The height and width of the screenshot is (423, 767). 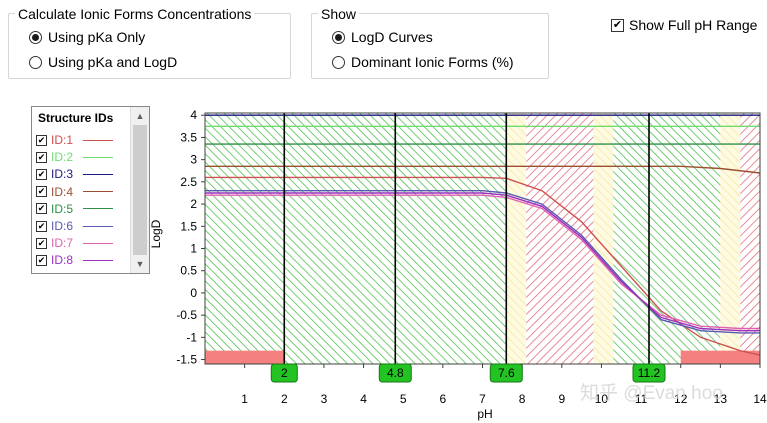 I want to click on y-tick-label: 0, so click(x=193, y=293).